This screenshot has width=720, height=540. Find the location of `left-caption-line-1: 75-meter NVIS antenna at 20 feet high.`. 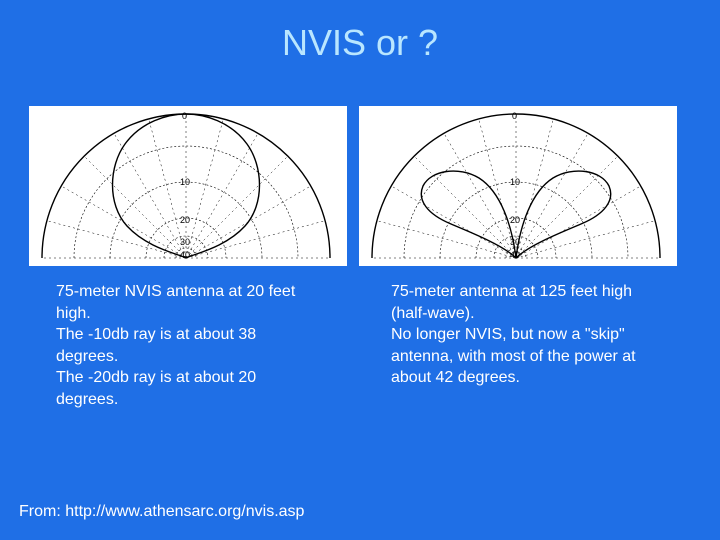

left-caption-line-1: 75-meter NVIS antenna at 20 feet high. is located at coordinates (176, 302).